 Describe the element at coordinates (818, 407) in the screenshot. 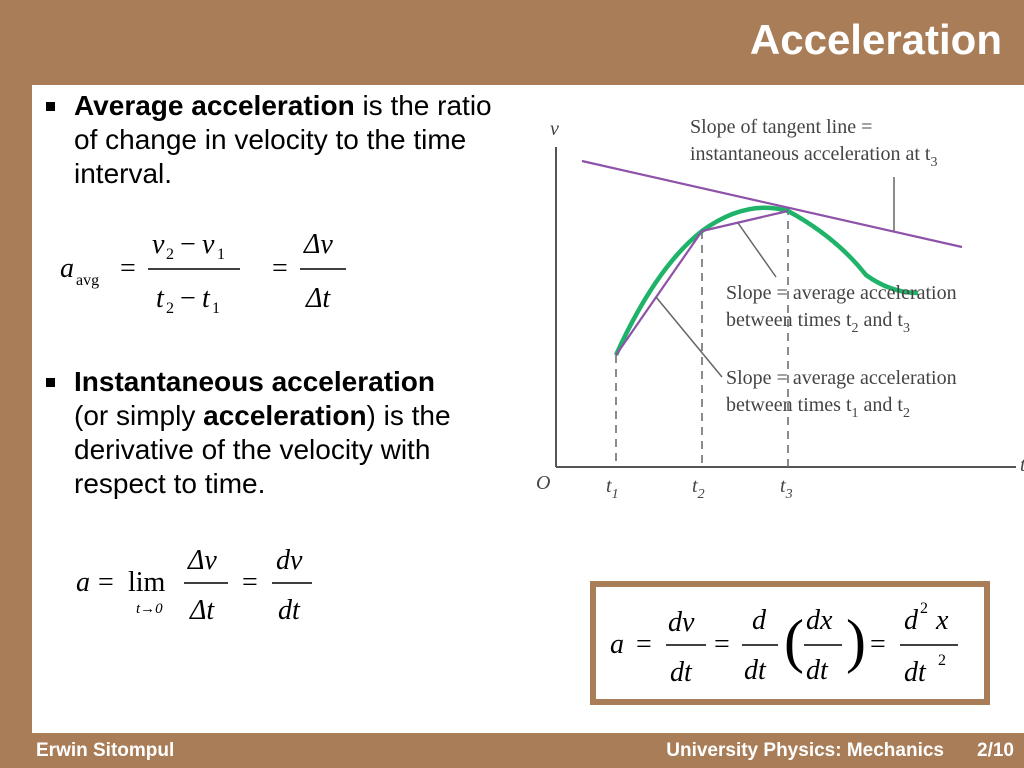

I see `annotation-avg12-line2: between times t1 and t2` at that location.